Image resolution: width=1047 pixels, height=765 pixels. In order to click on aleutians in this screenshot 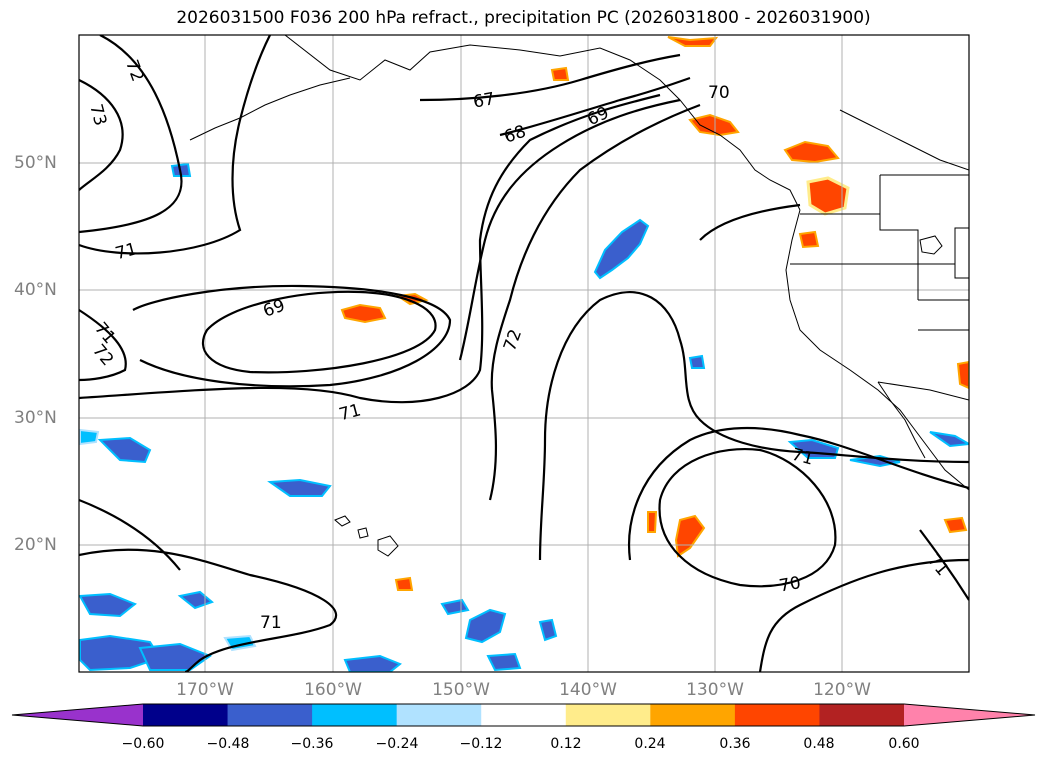, I will do `click(270, 109)`.